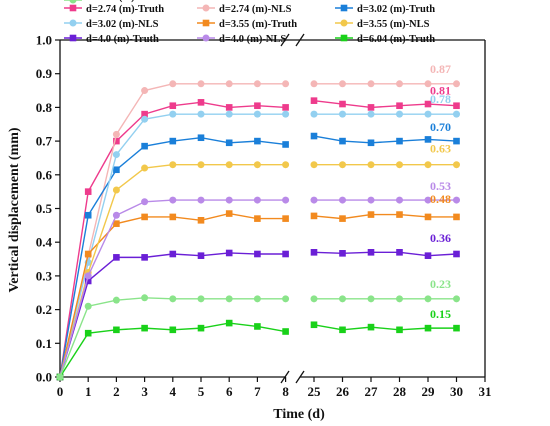 The width and height of the screenshot is (550, 426). What do you see at coordinates (257, 391) in the screenshot?
I see `x-tick-label: 7` at bounding box center [257, 391].